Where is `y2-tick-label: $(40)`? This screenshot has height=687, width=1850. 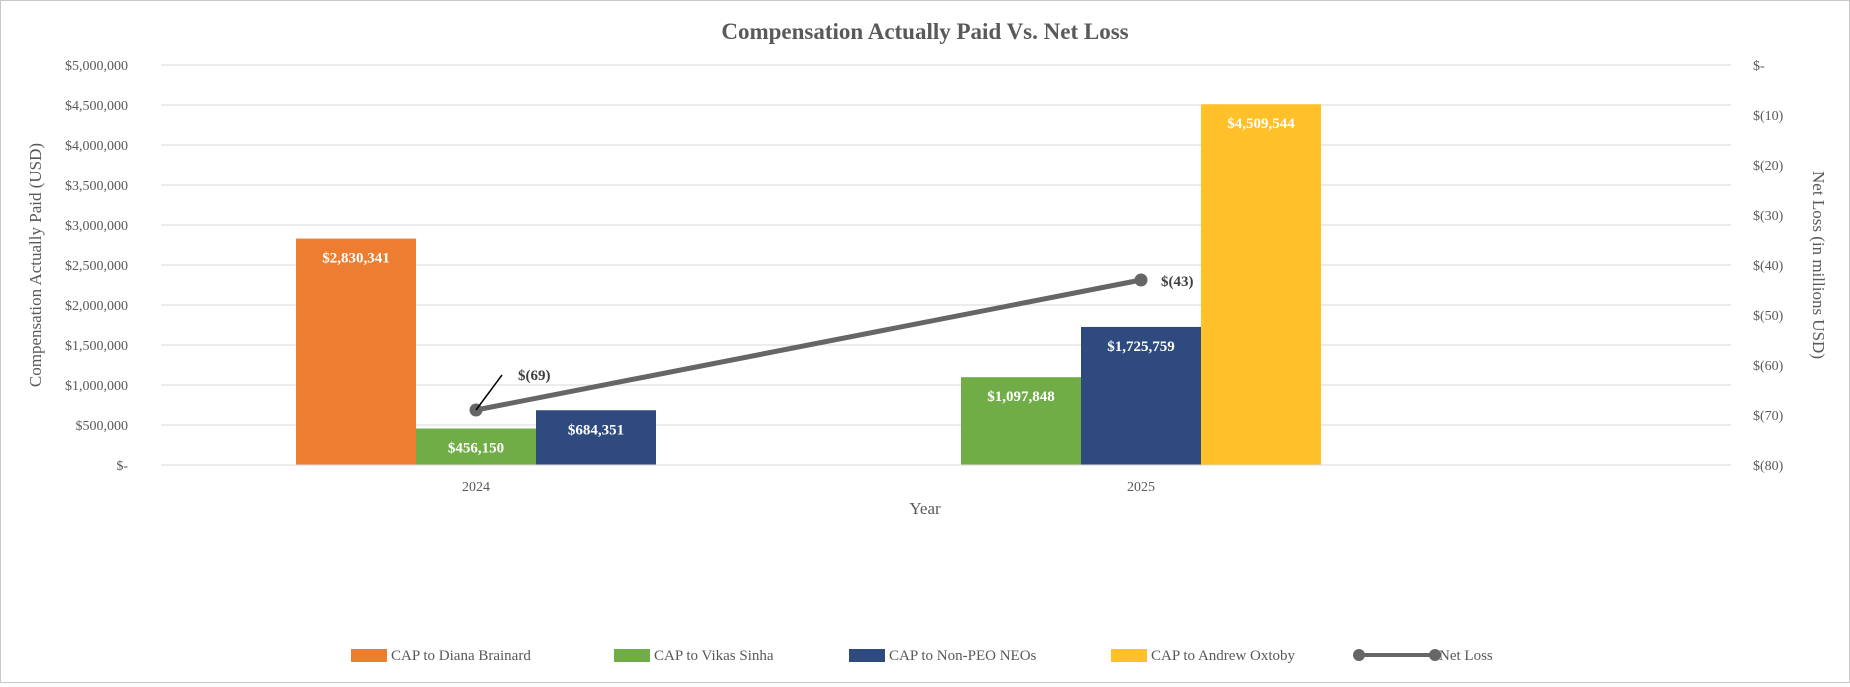
y2-tick-label: $(40) is located at coordinates (1768, 266).